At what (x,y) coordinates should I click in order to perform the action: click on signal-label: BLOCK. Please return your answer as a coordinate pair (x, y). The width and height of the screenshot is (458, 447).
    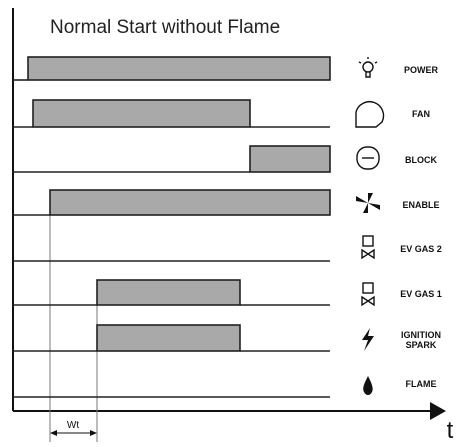
    Looking at the image, I should click on (421, 160).